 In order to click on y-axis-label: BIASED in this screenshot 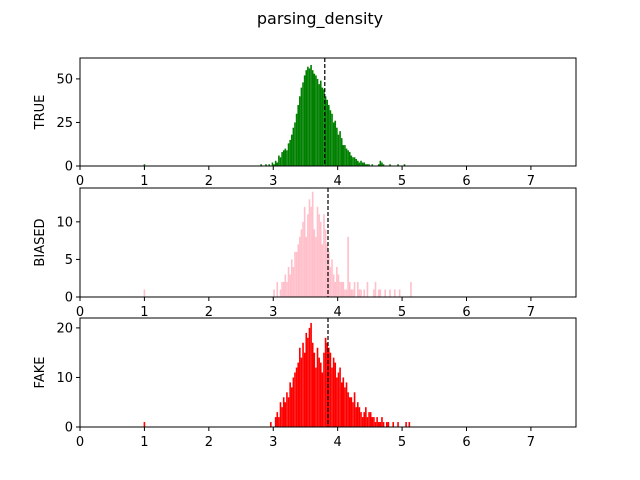, I will do `click(40, 242)`.